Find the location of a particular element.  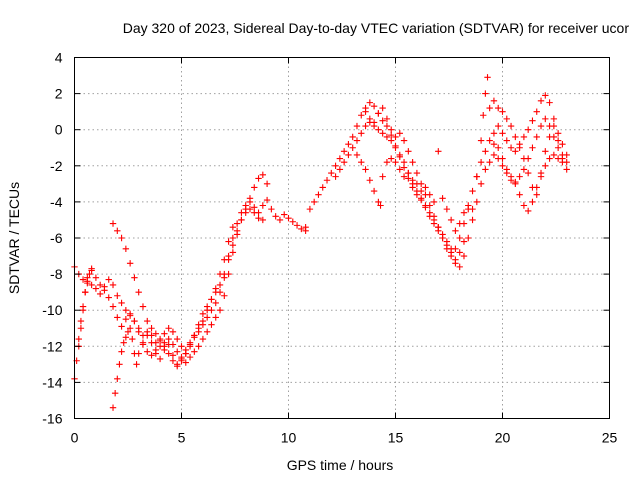

series-trace-d is located at coordinates (173, 317).